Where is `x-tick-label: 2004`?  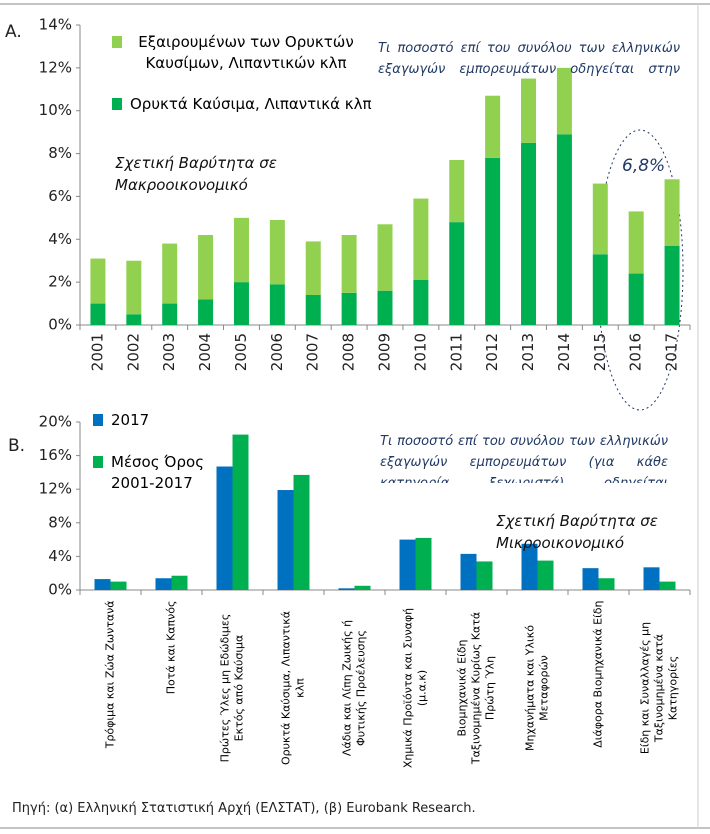
x-tick-label: 2004 is located at coordinates (205, 352).